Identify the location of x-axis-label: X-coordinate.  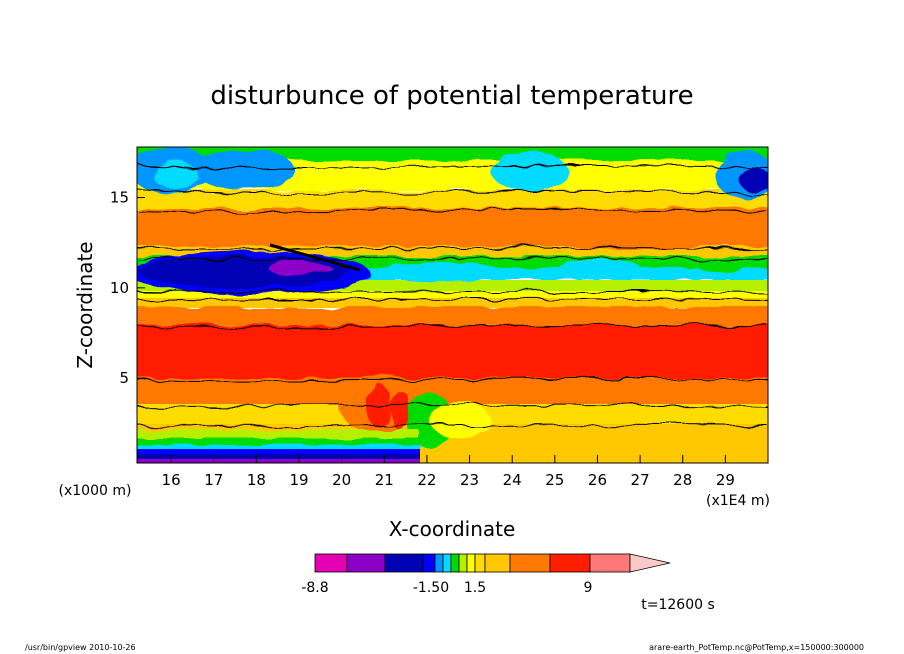
(452, 529).